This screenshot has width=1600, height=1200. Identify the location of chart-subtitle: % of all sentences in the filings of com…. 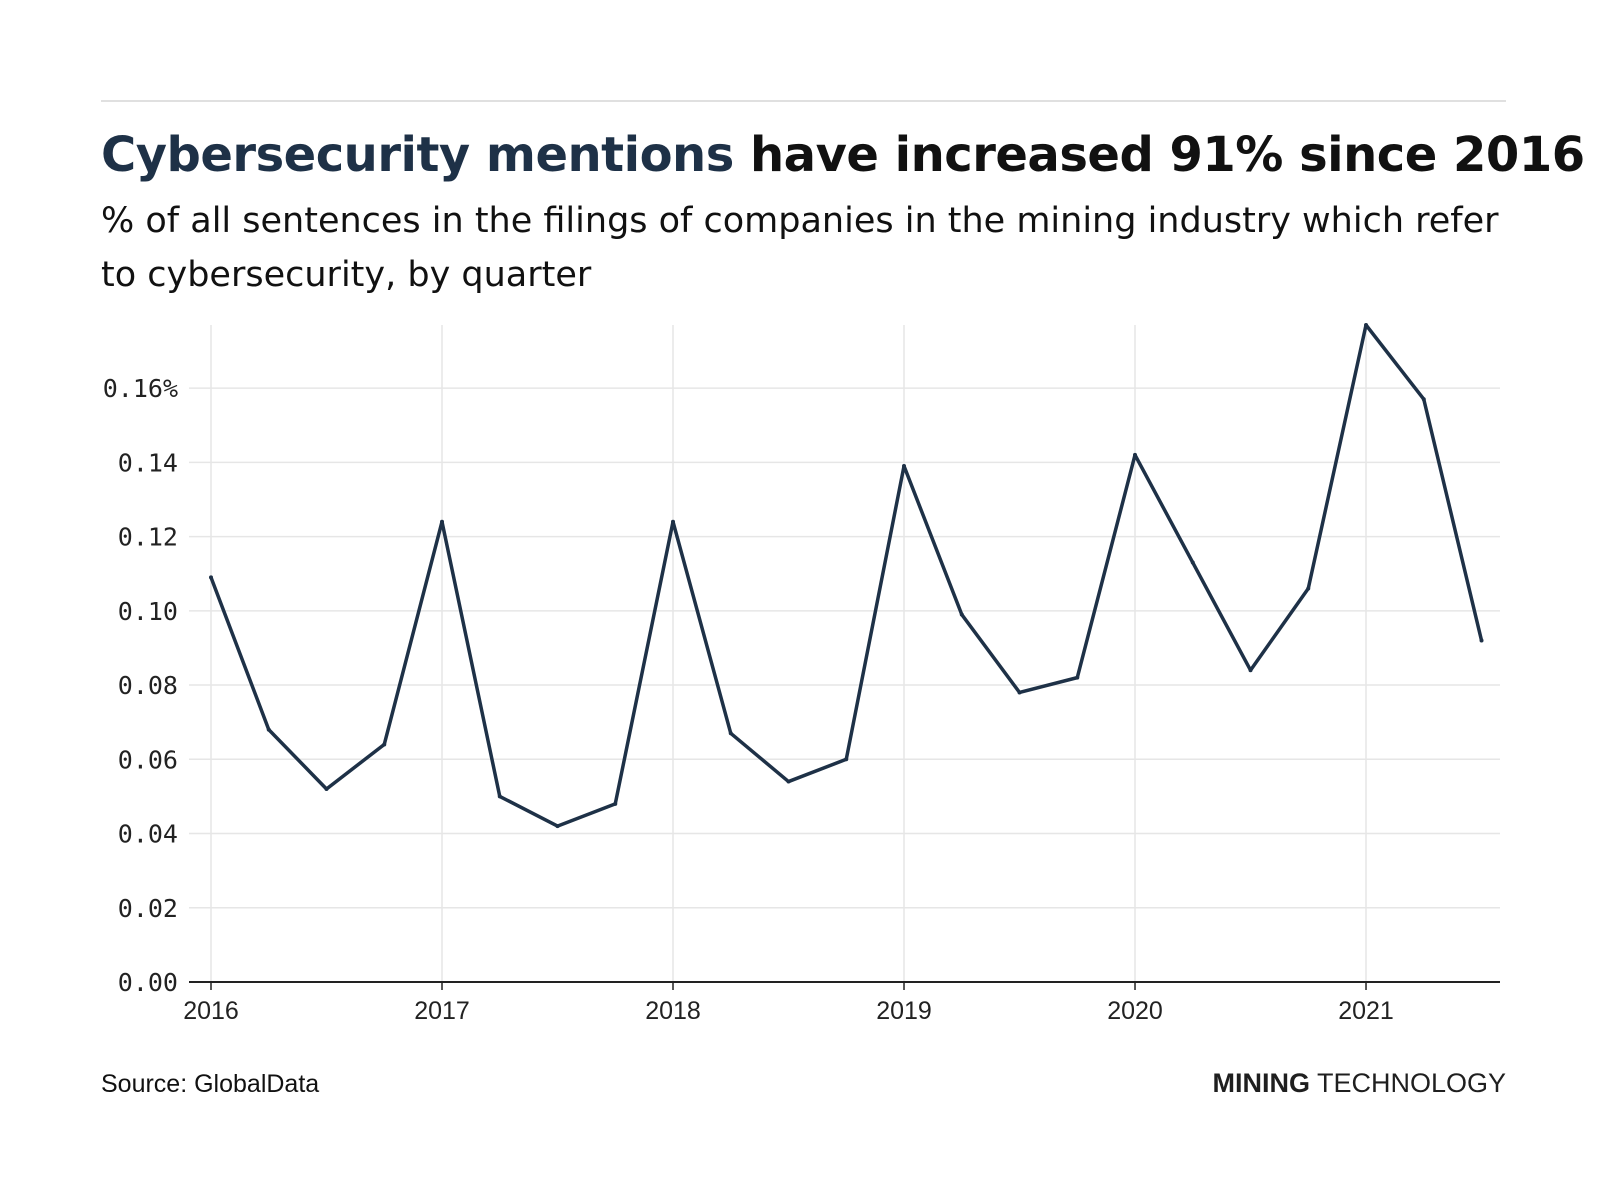
(800, 248).